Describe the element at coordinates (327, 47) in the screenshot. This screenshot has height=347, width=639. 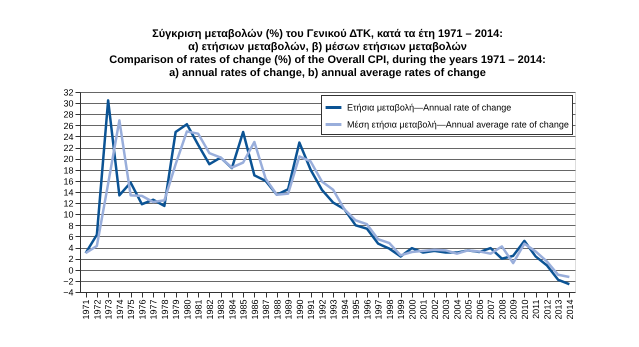
I see `text: α) ετήσιων μεταβολών, β) μέσων ετήσιων μεταβολών` at that location.